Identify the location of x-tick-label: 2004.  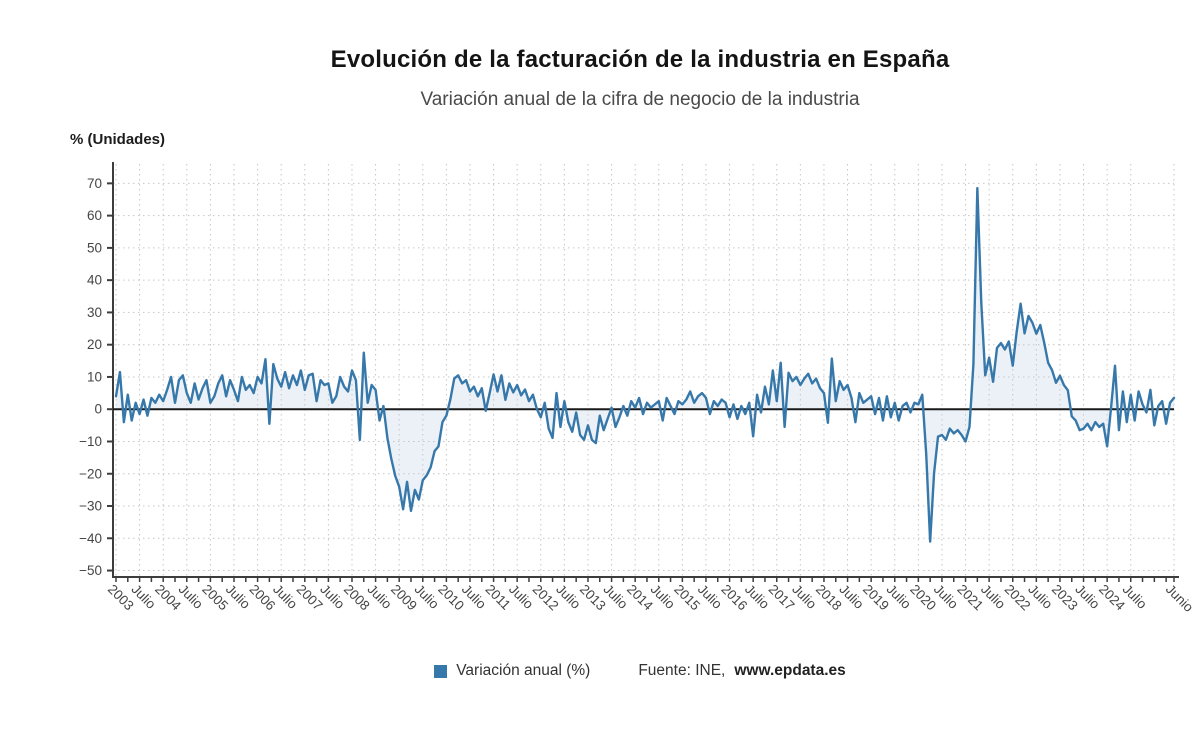
(168, 598).